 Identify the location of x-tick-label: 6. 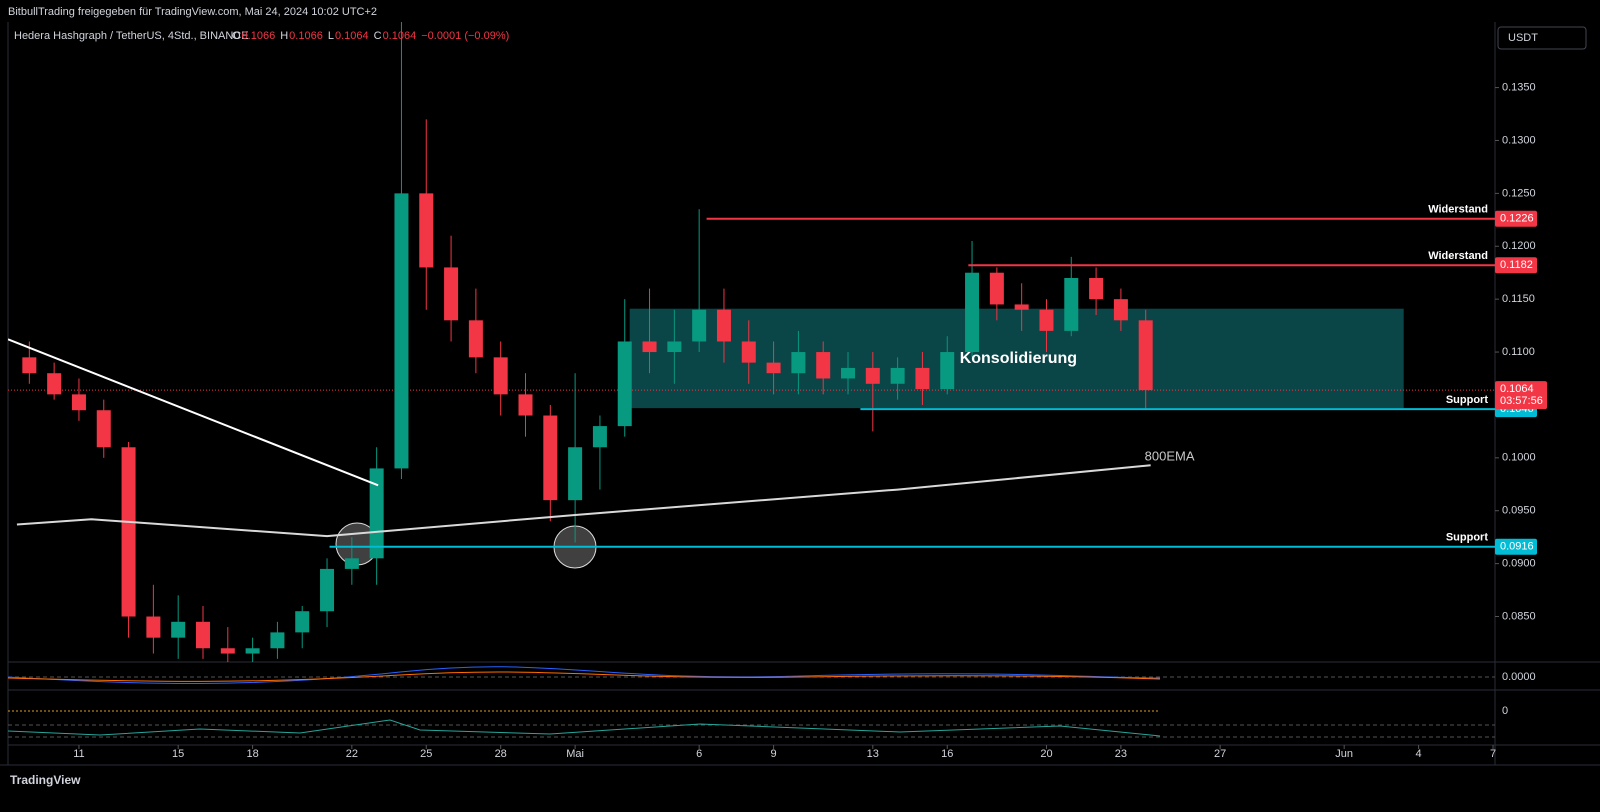
(699, 754).